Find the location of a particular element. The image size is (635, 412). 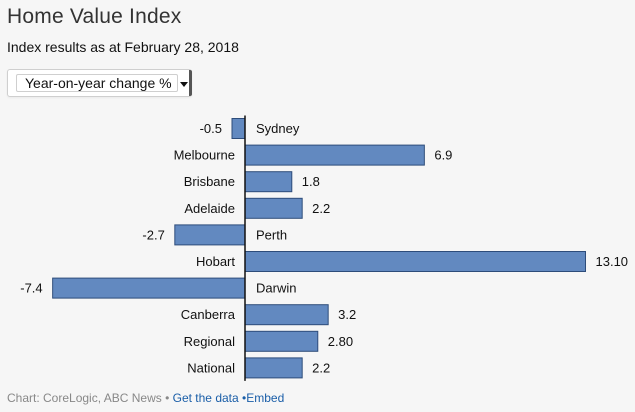

source-credit: Chart: CoreLogic, ABC News is located at coordinates (84, 398).